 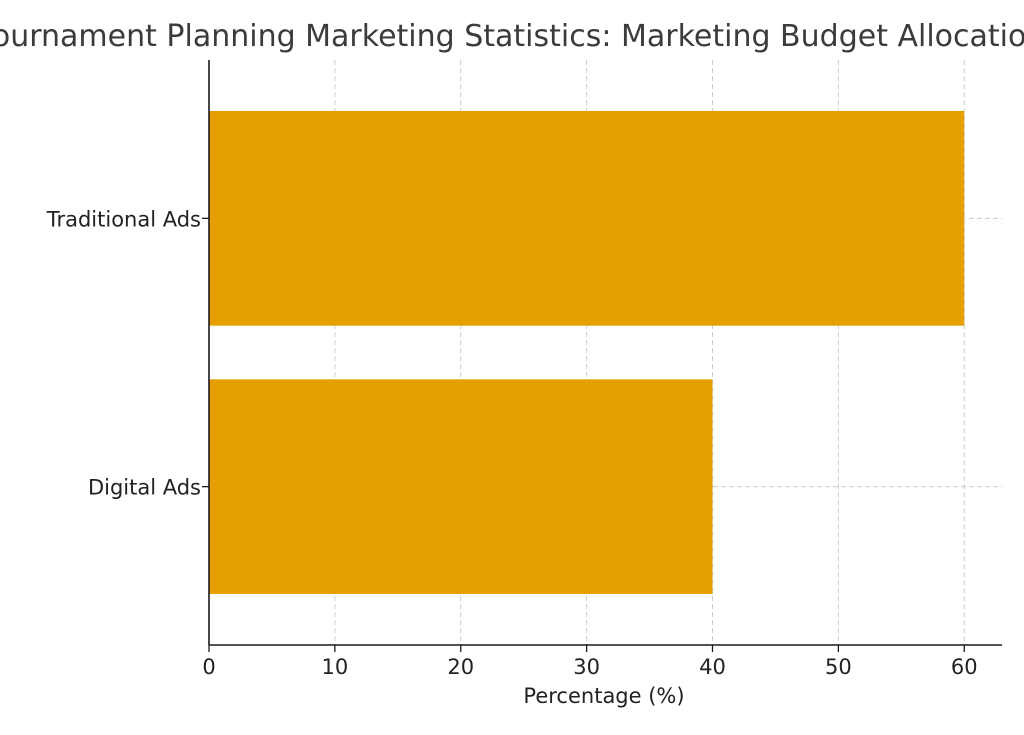 I want to click on x-tick-label: 10, so click(x=335, y=667).